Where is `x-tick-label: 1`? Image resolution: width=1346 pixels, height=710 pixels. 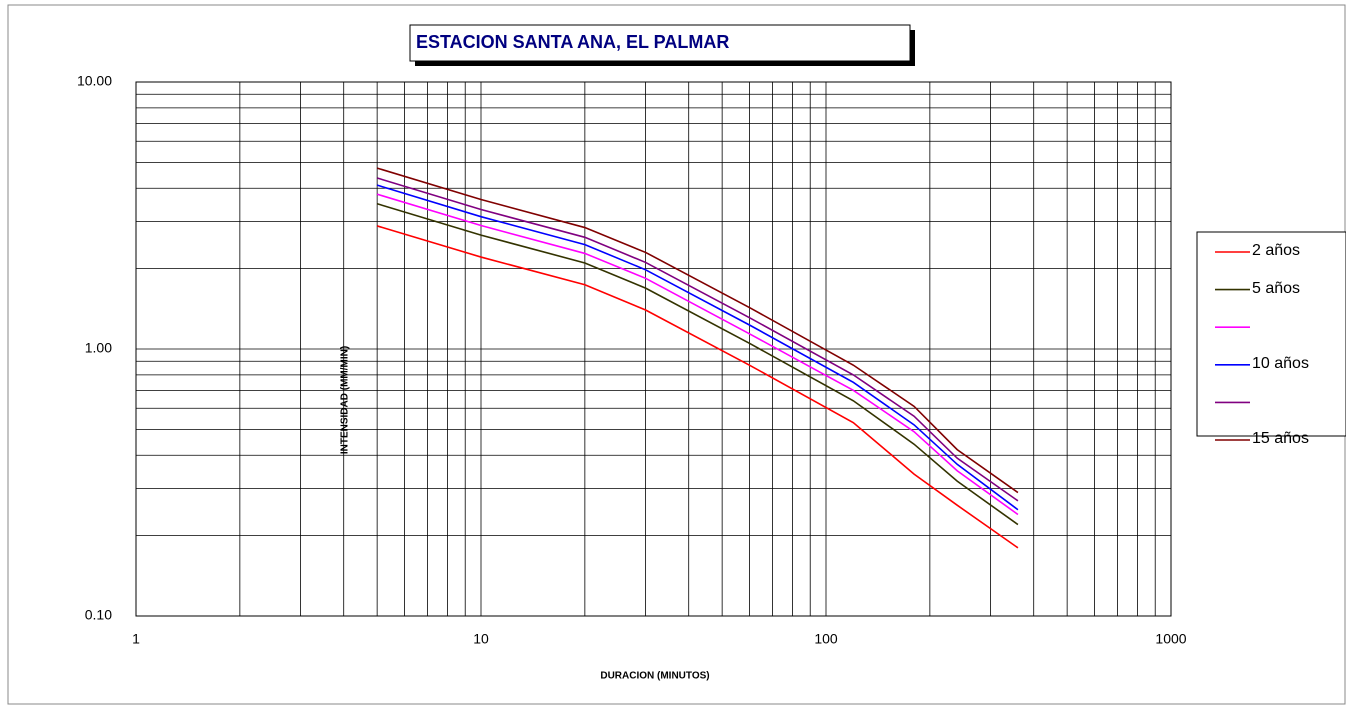 x-tick-label: 1 is located at coordinates (136, 639).